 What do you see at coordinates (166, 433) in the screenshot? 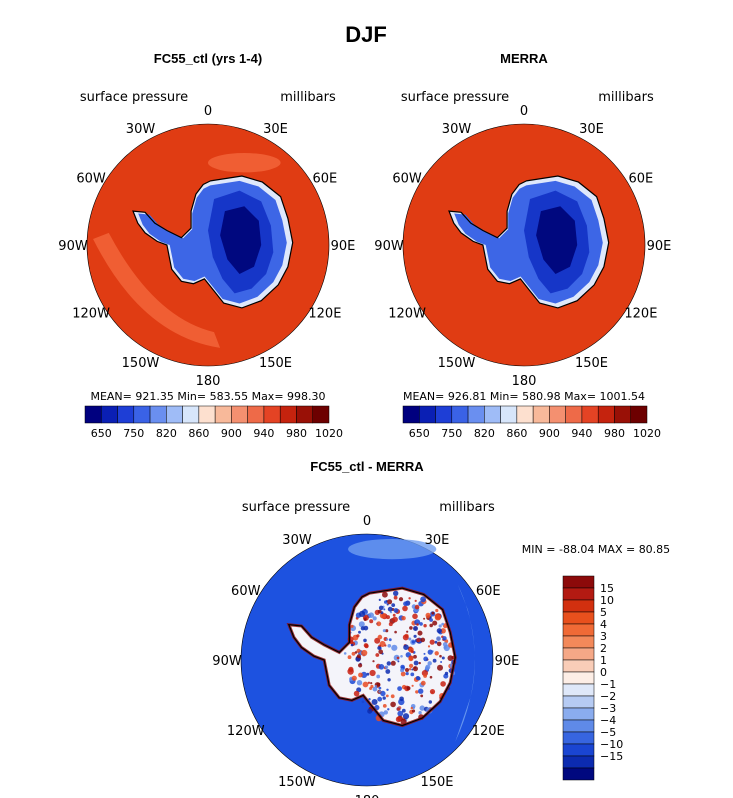
I see `colorbar-tick-label: 820` at bounding box center [166, 433].